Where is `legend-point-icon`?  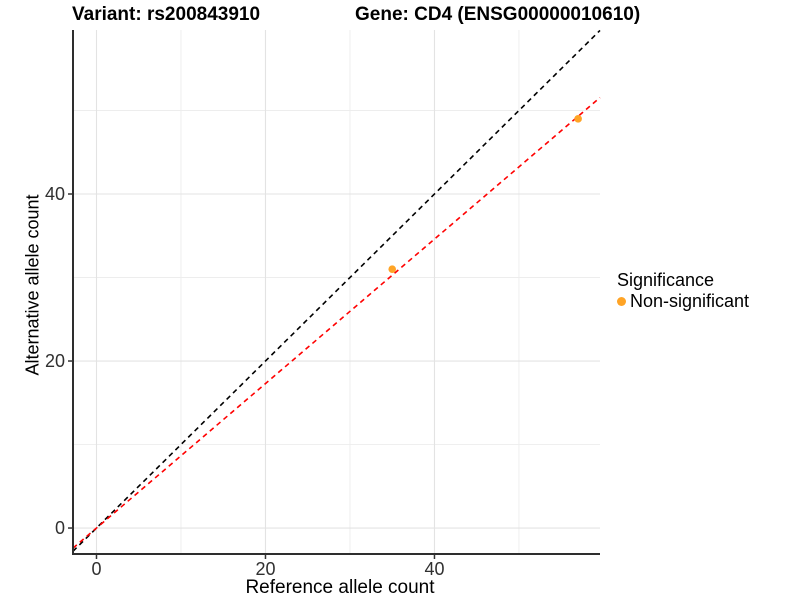 legend-point-icon is located at coordinates (621, 301).